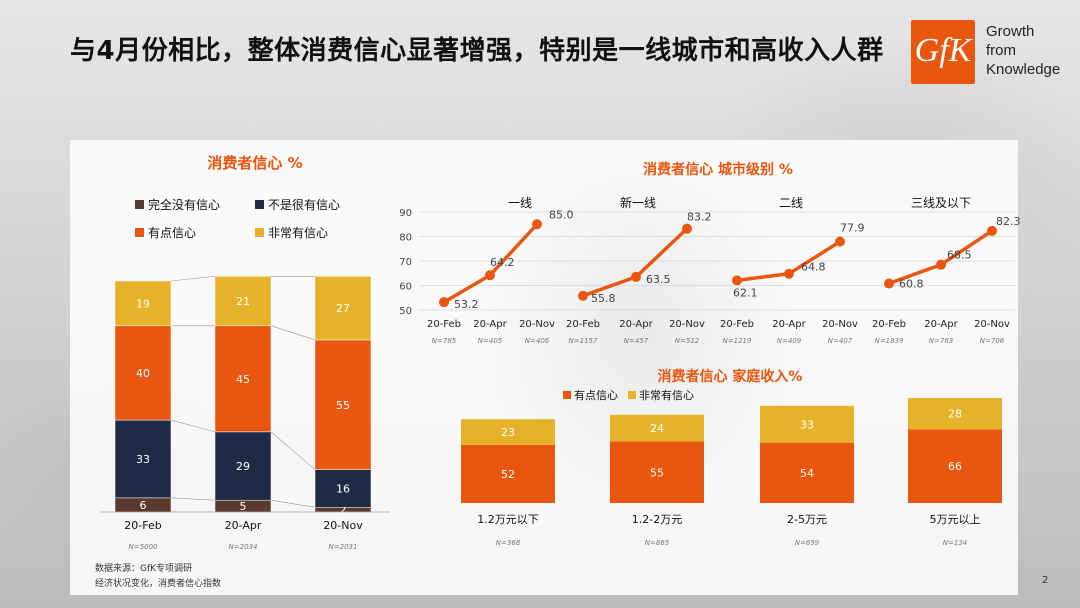 This screenshot has width=1080, height=608. Describe the element at coordinates (583, 341) in the screenshot. I see `sample-size-label: N=1157` at that location.